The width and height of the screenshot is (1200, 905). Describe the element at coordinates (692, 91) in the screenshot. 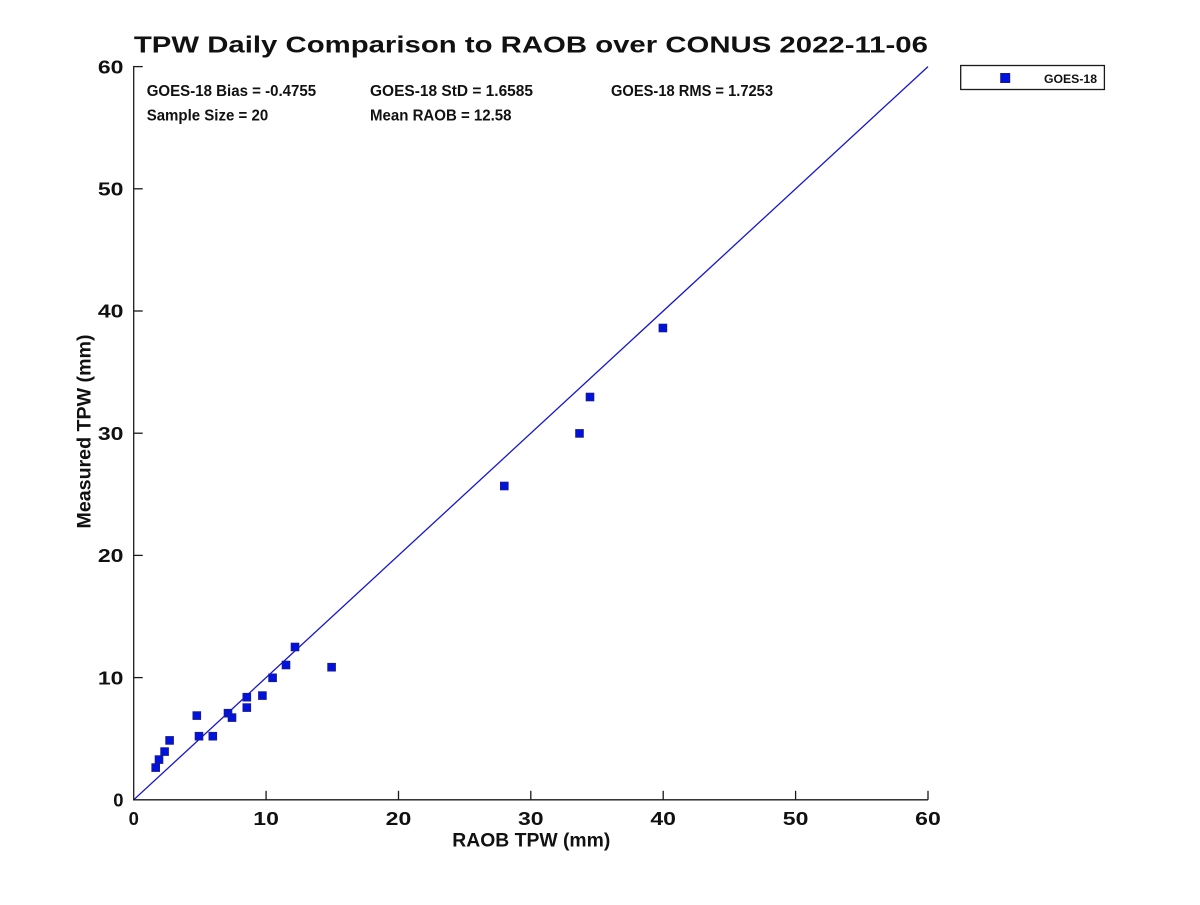

I see `svg-text: GOES-18 RMS = 1.7253` at that location.